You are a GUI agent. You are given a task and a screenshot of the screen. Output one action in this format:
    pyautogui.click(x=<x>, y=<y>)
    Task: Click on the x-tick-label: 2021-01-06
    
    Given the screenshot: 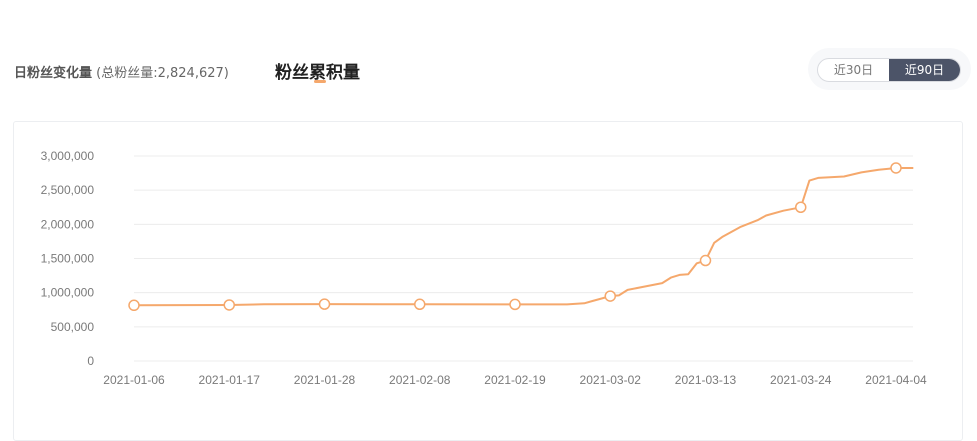 What is the action you would take?
    pyautogui.click(x=134, y=380)
    